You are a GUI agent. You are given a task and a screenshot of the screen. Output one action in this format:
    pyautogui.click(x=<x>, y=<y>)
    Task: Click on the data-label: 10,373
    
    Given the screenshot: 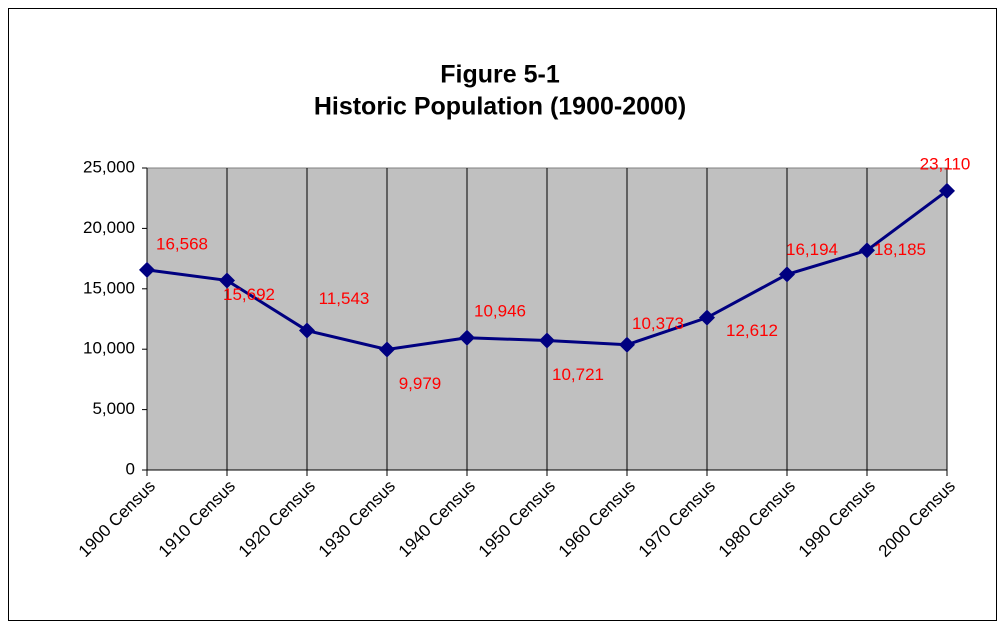 What is the action you would take?
    pyautogui.click(x=658, y=323)
    